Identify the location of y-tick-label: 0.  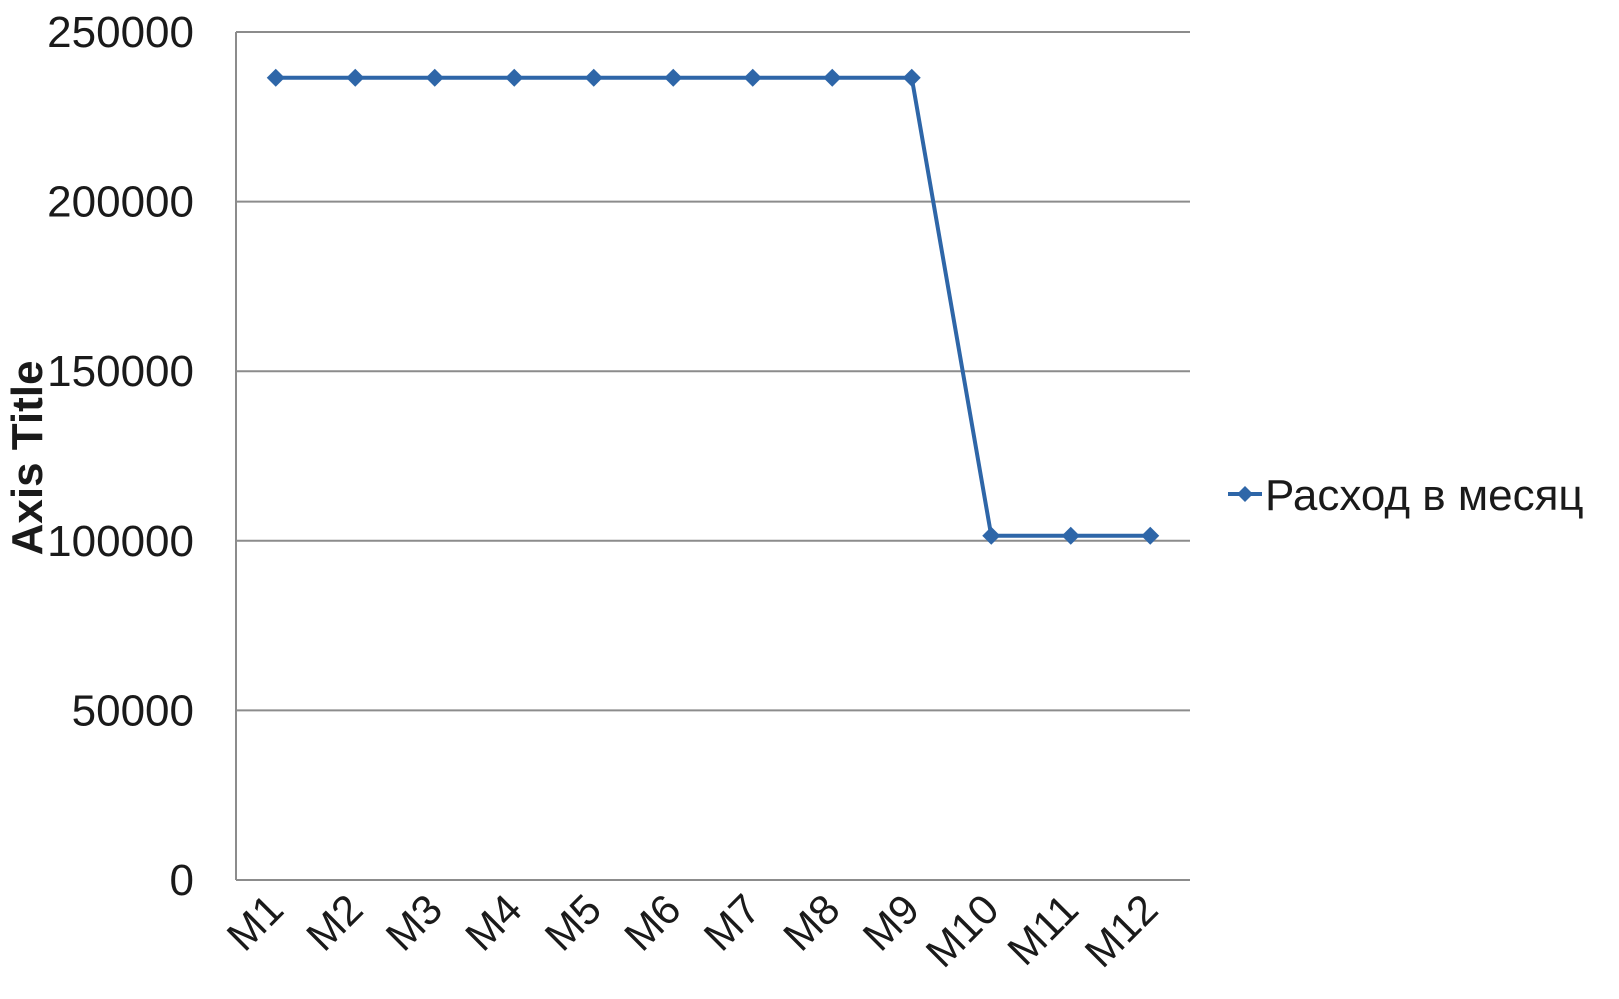
(182, 880).